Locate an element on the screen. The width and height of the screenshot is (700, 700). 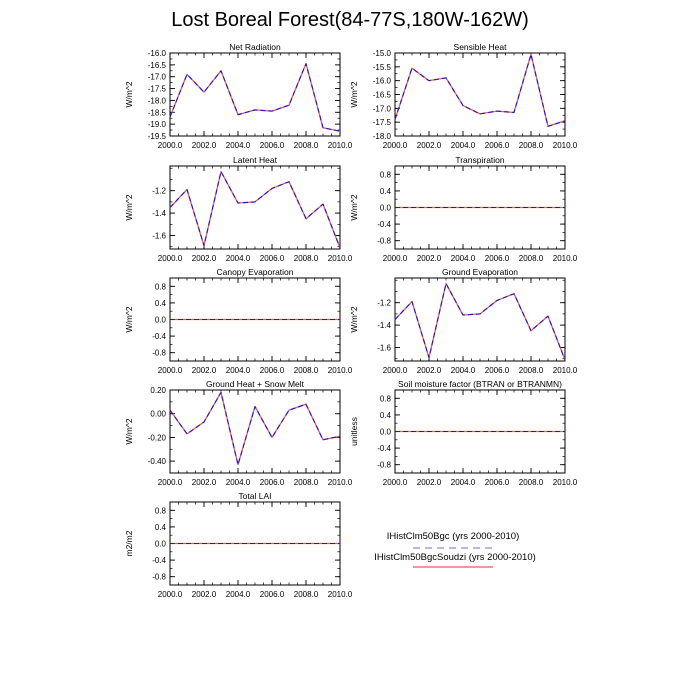
panel-title: Ground Evaporation is located at coordinates (480, 272).